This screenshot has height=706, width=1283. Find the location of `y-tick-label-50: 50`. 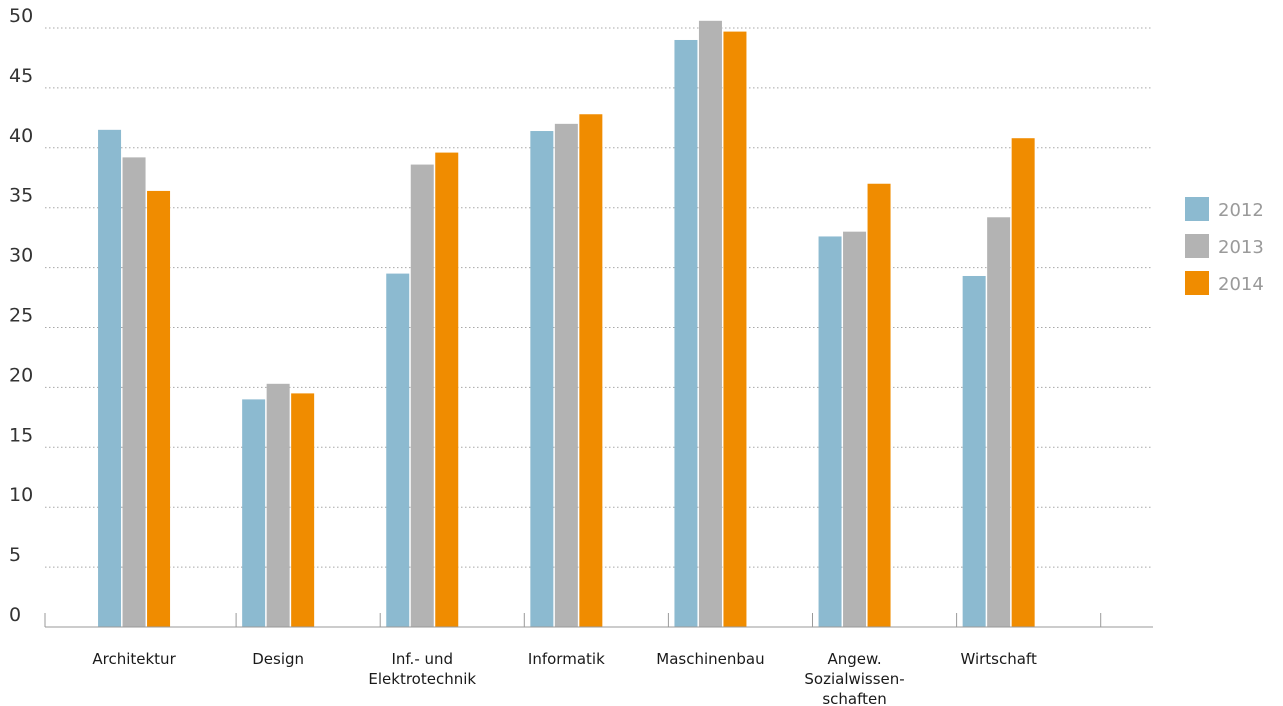

y-tick-label-50: 50 is located at coordinates (21, 16).